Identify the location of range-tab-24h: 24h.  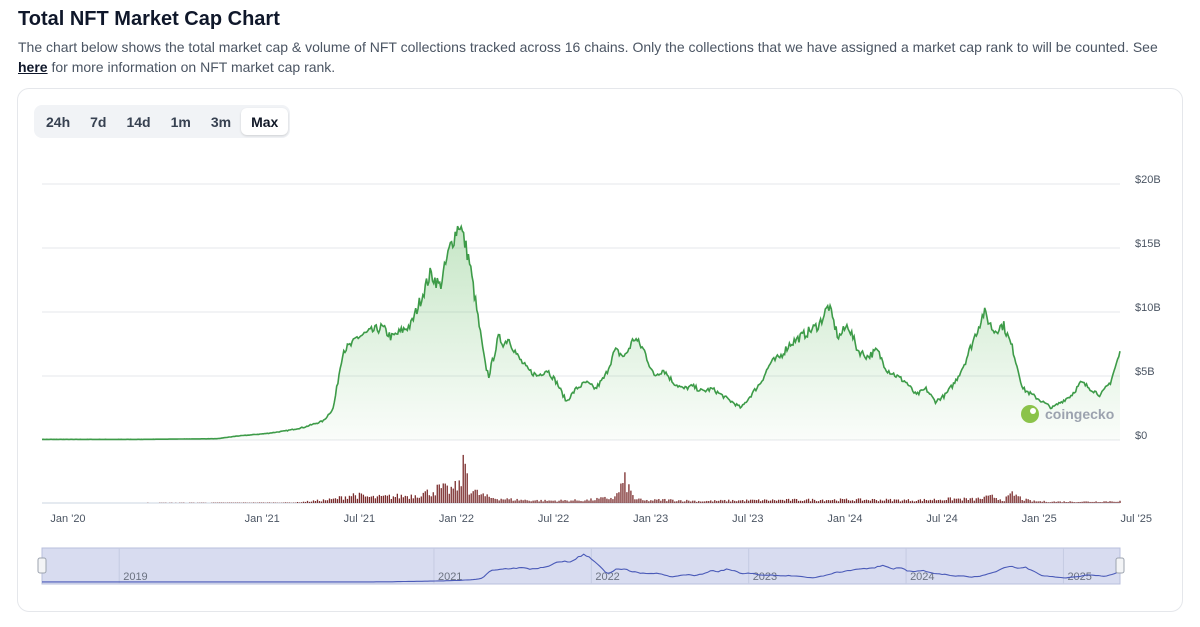
(58, 121).